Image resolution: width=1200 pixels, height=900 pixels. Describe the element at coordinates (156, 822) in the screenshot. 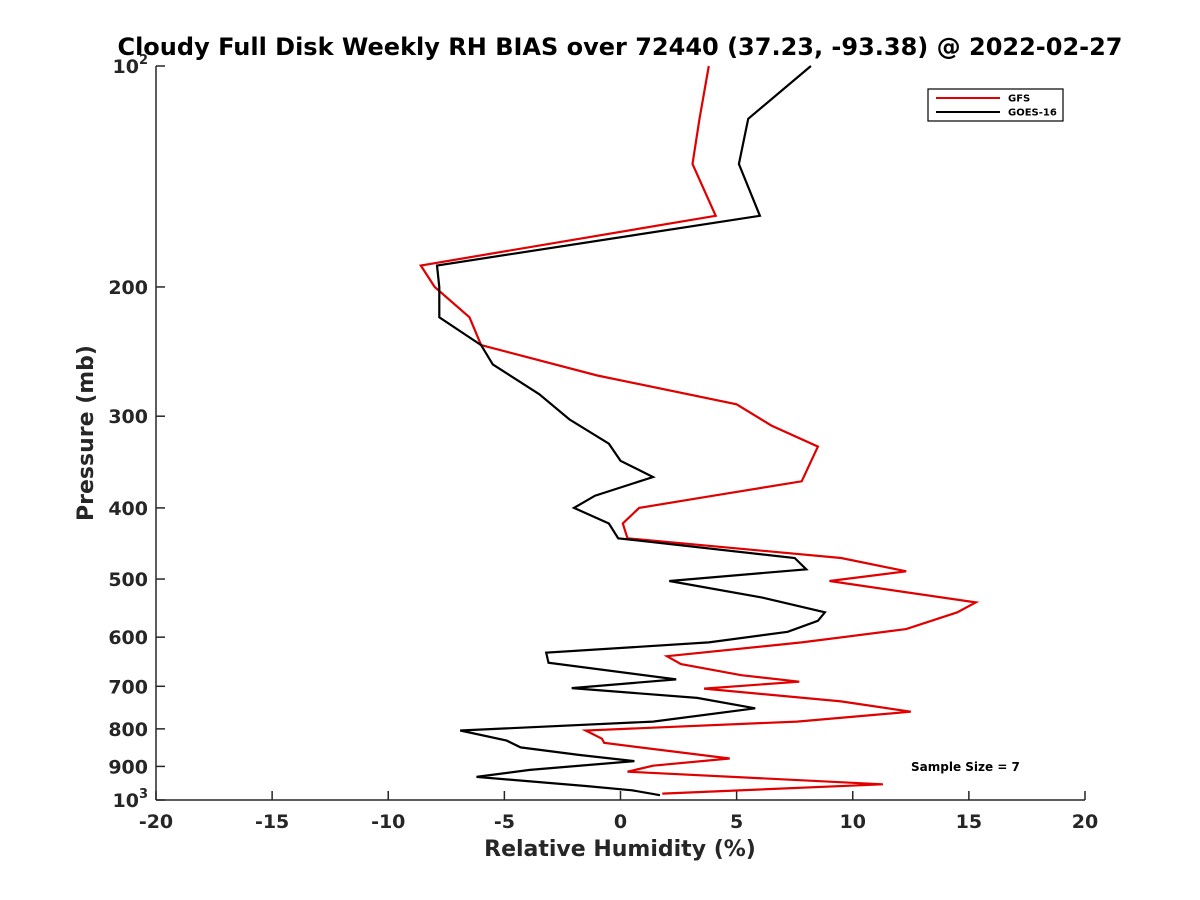

I see `x-tick-label: -20` at that location.